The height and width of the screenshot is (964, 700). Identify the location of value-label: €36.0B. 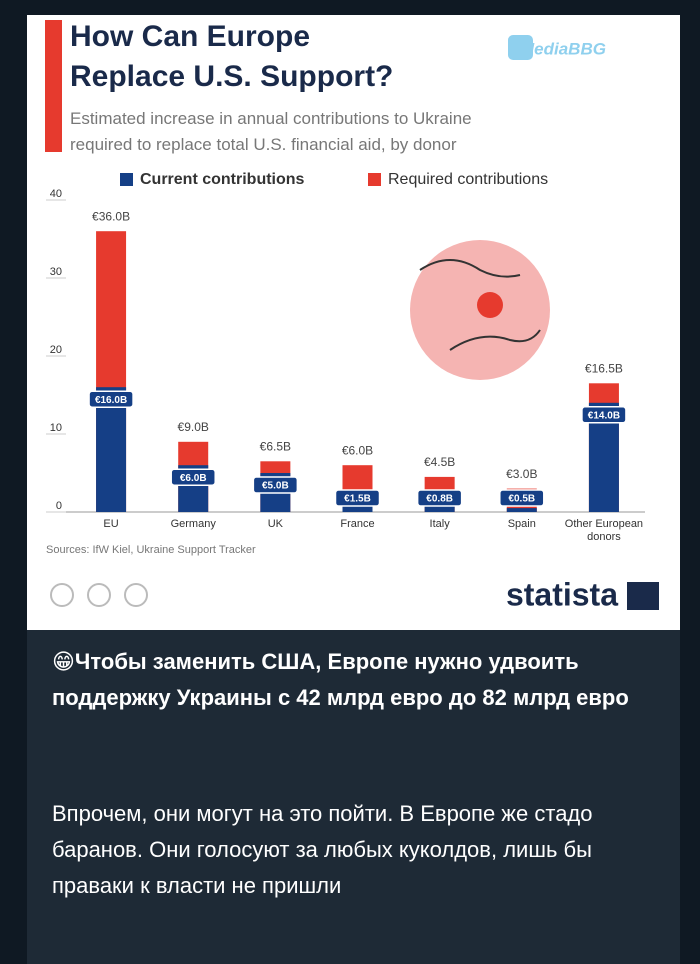
(111, 216).